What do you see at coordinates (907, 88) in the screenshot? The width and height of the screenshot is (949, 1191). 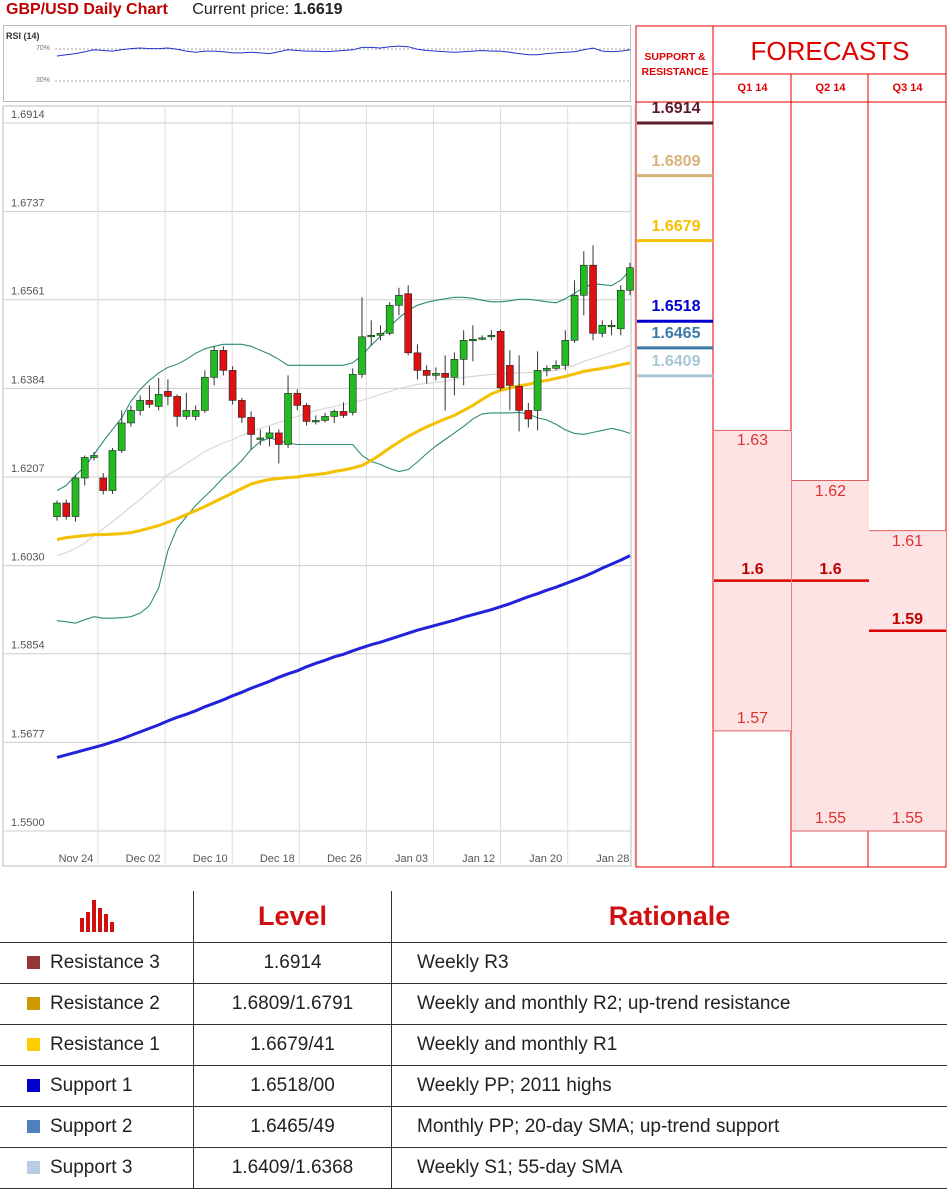 I see `quarter-label-q3: Q3 14` at bounding box center [907, 88].